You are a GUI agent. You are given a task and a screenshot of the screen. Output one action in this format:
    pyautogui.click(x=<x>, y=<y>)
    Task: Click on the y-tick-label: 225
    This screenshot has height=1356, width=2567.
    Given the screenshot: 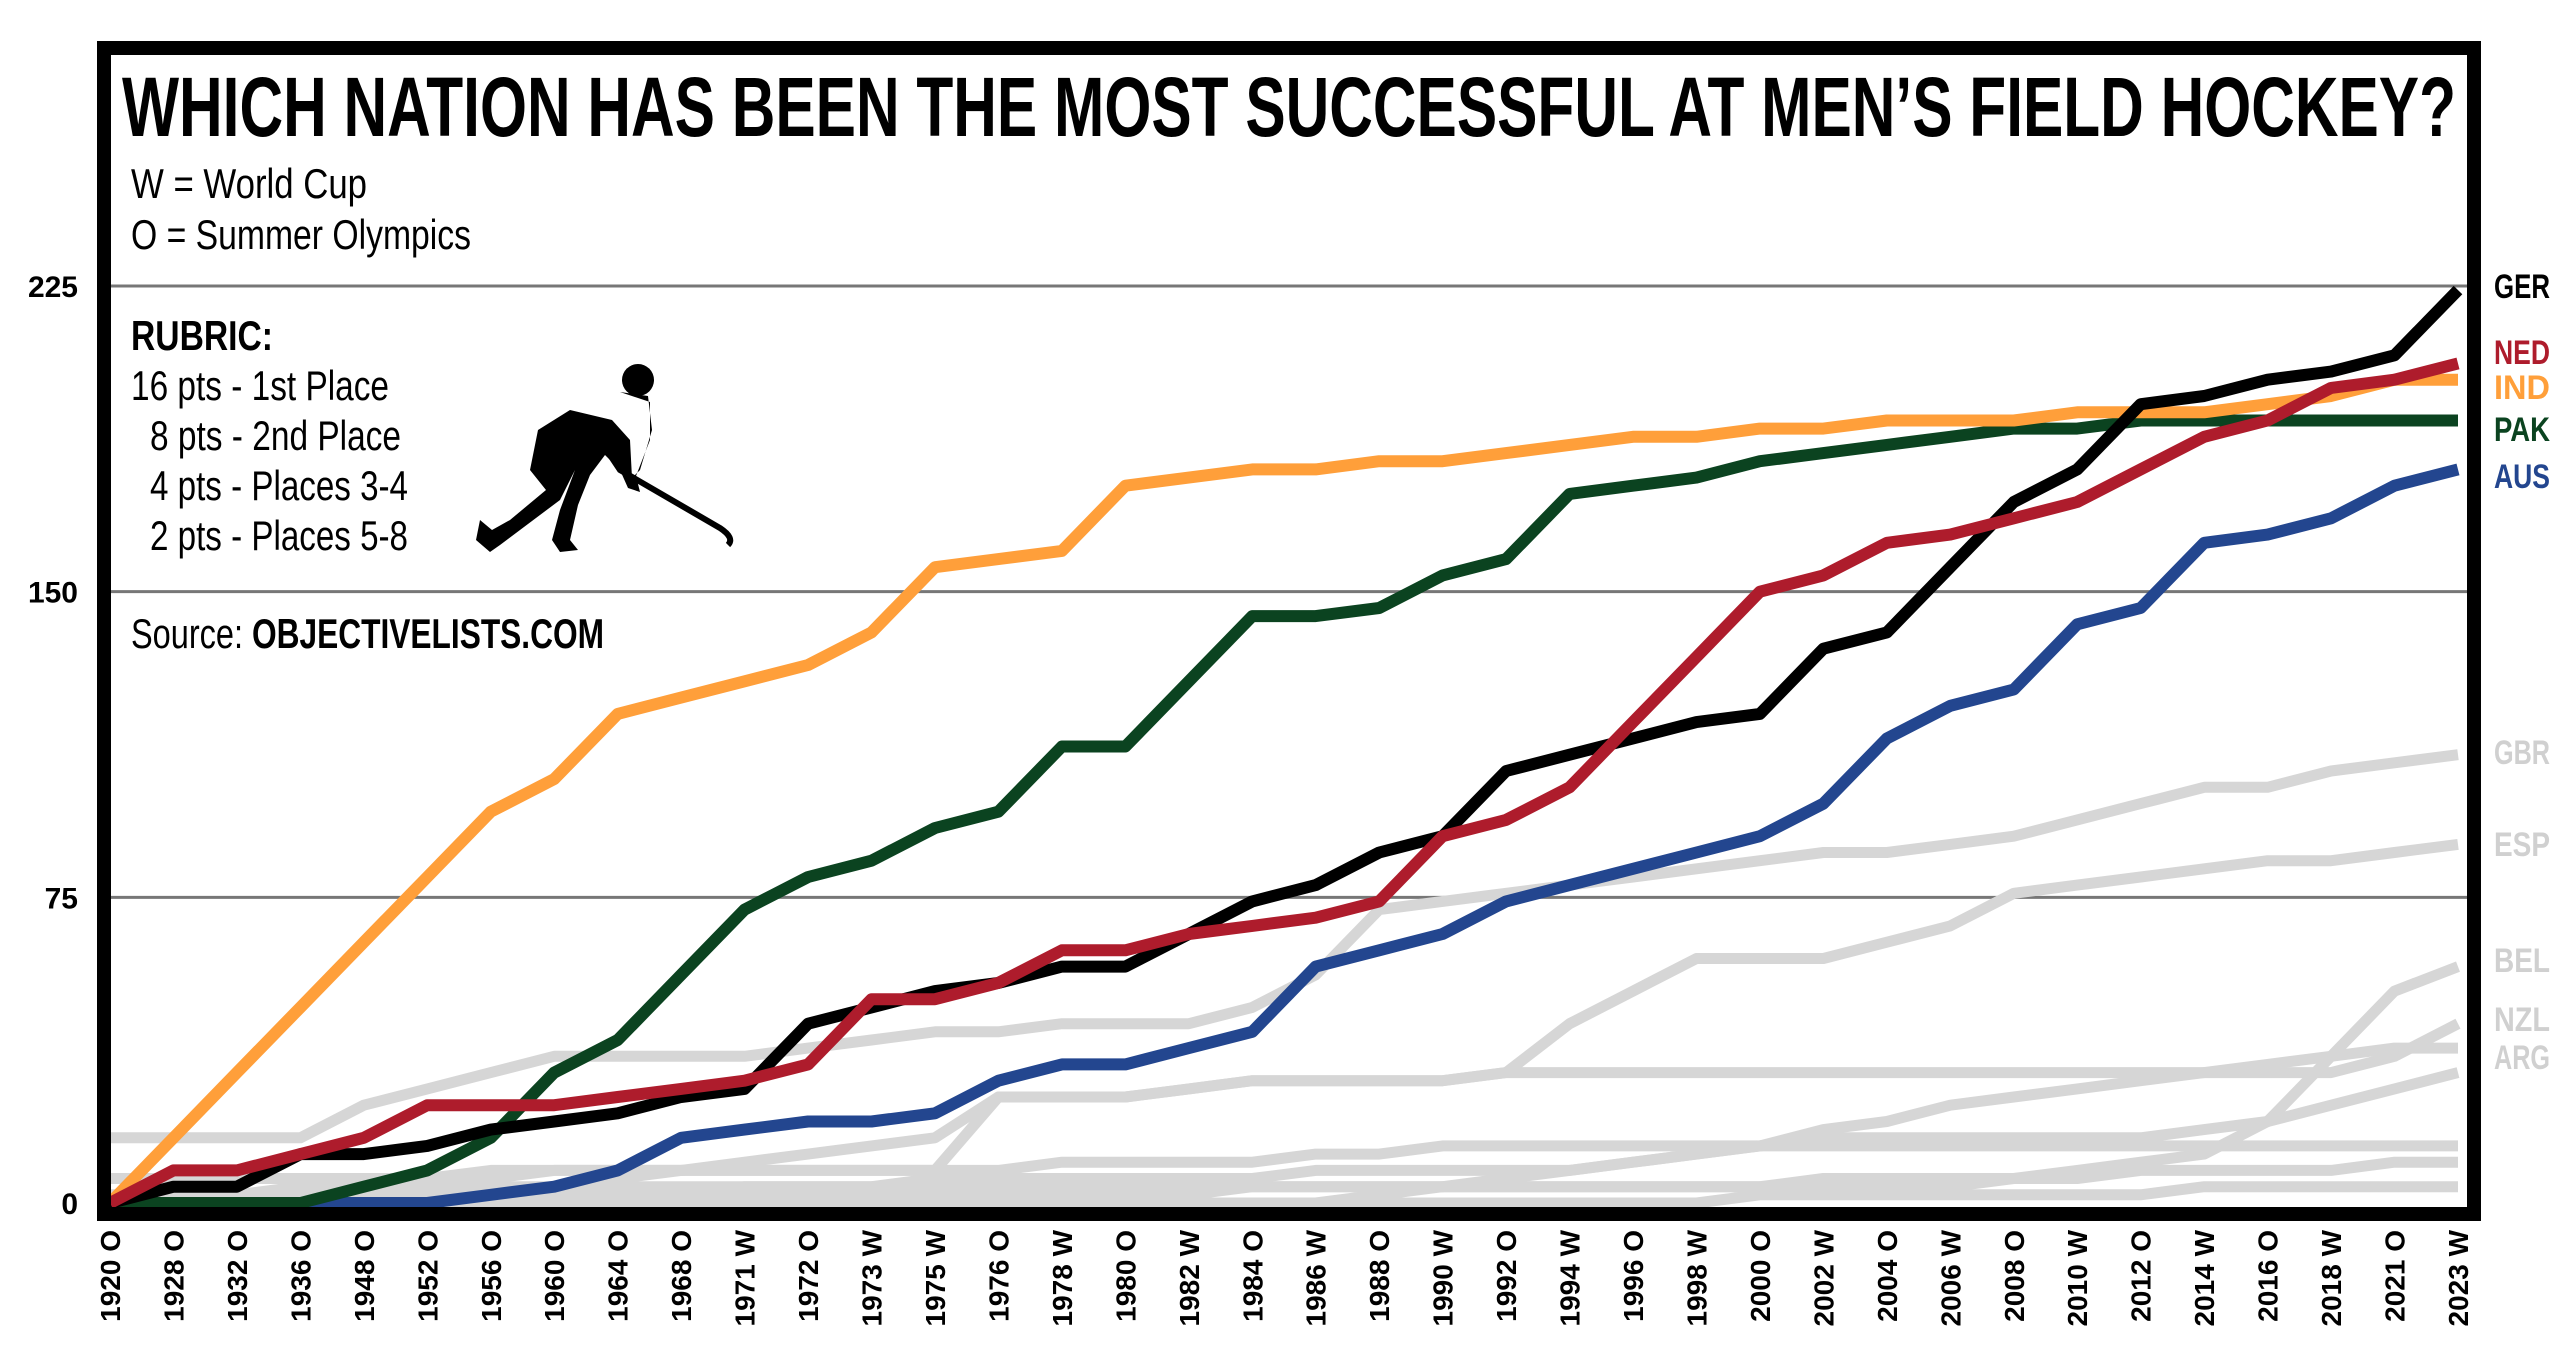 What is the action you would take?
    pyautogui.click(x=53, y=287)
    